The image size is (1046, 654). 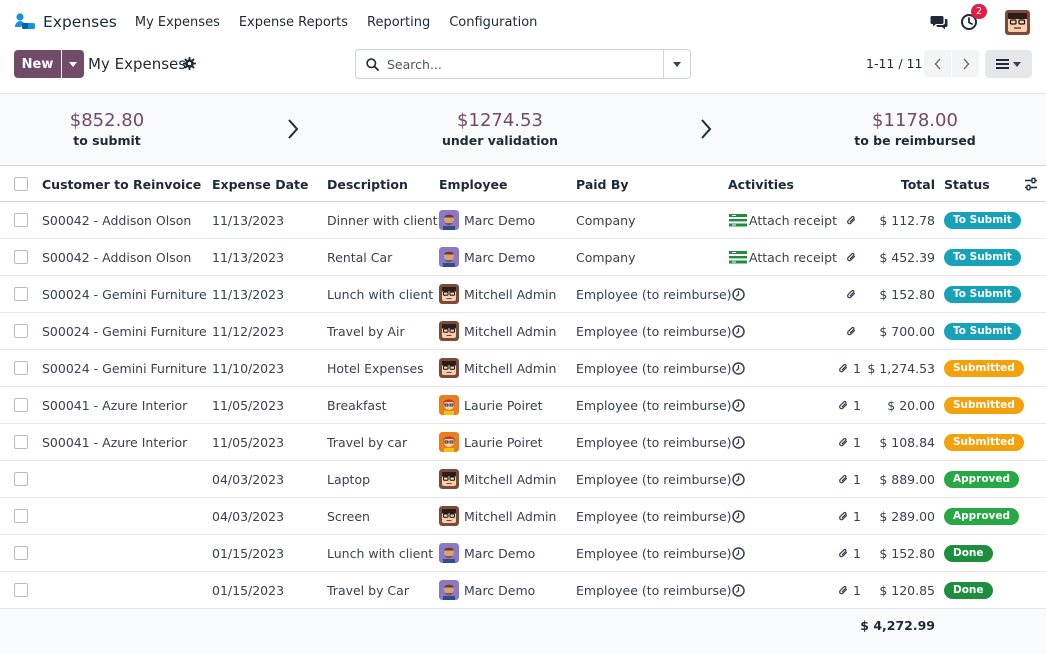 I want to click on view-switcher-button, so click(x=1008, y=64).